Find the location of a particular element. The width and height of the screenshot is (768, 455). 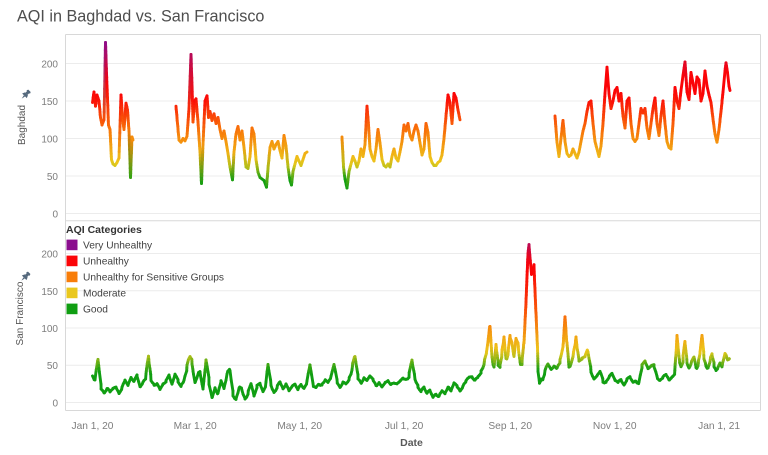

svg-text: Jan 1, 20 is located at coordinates (93, 426).